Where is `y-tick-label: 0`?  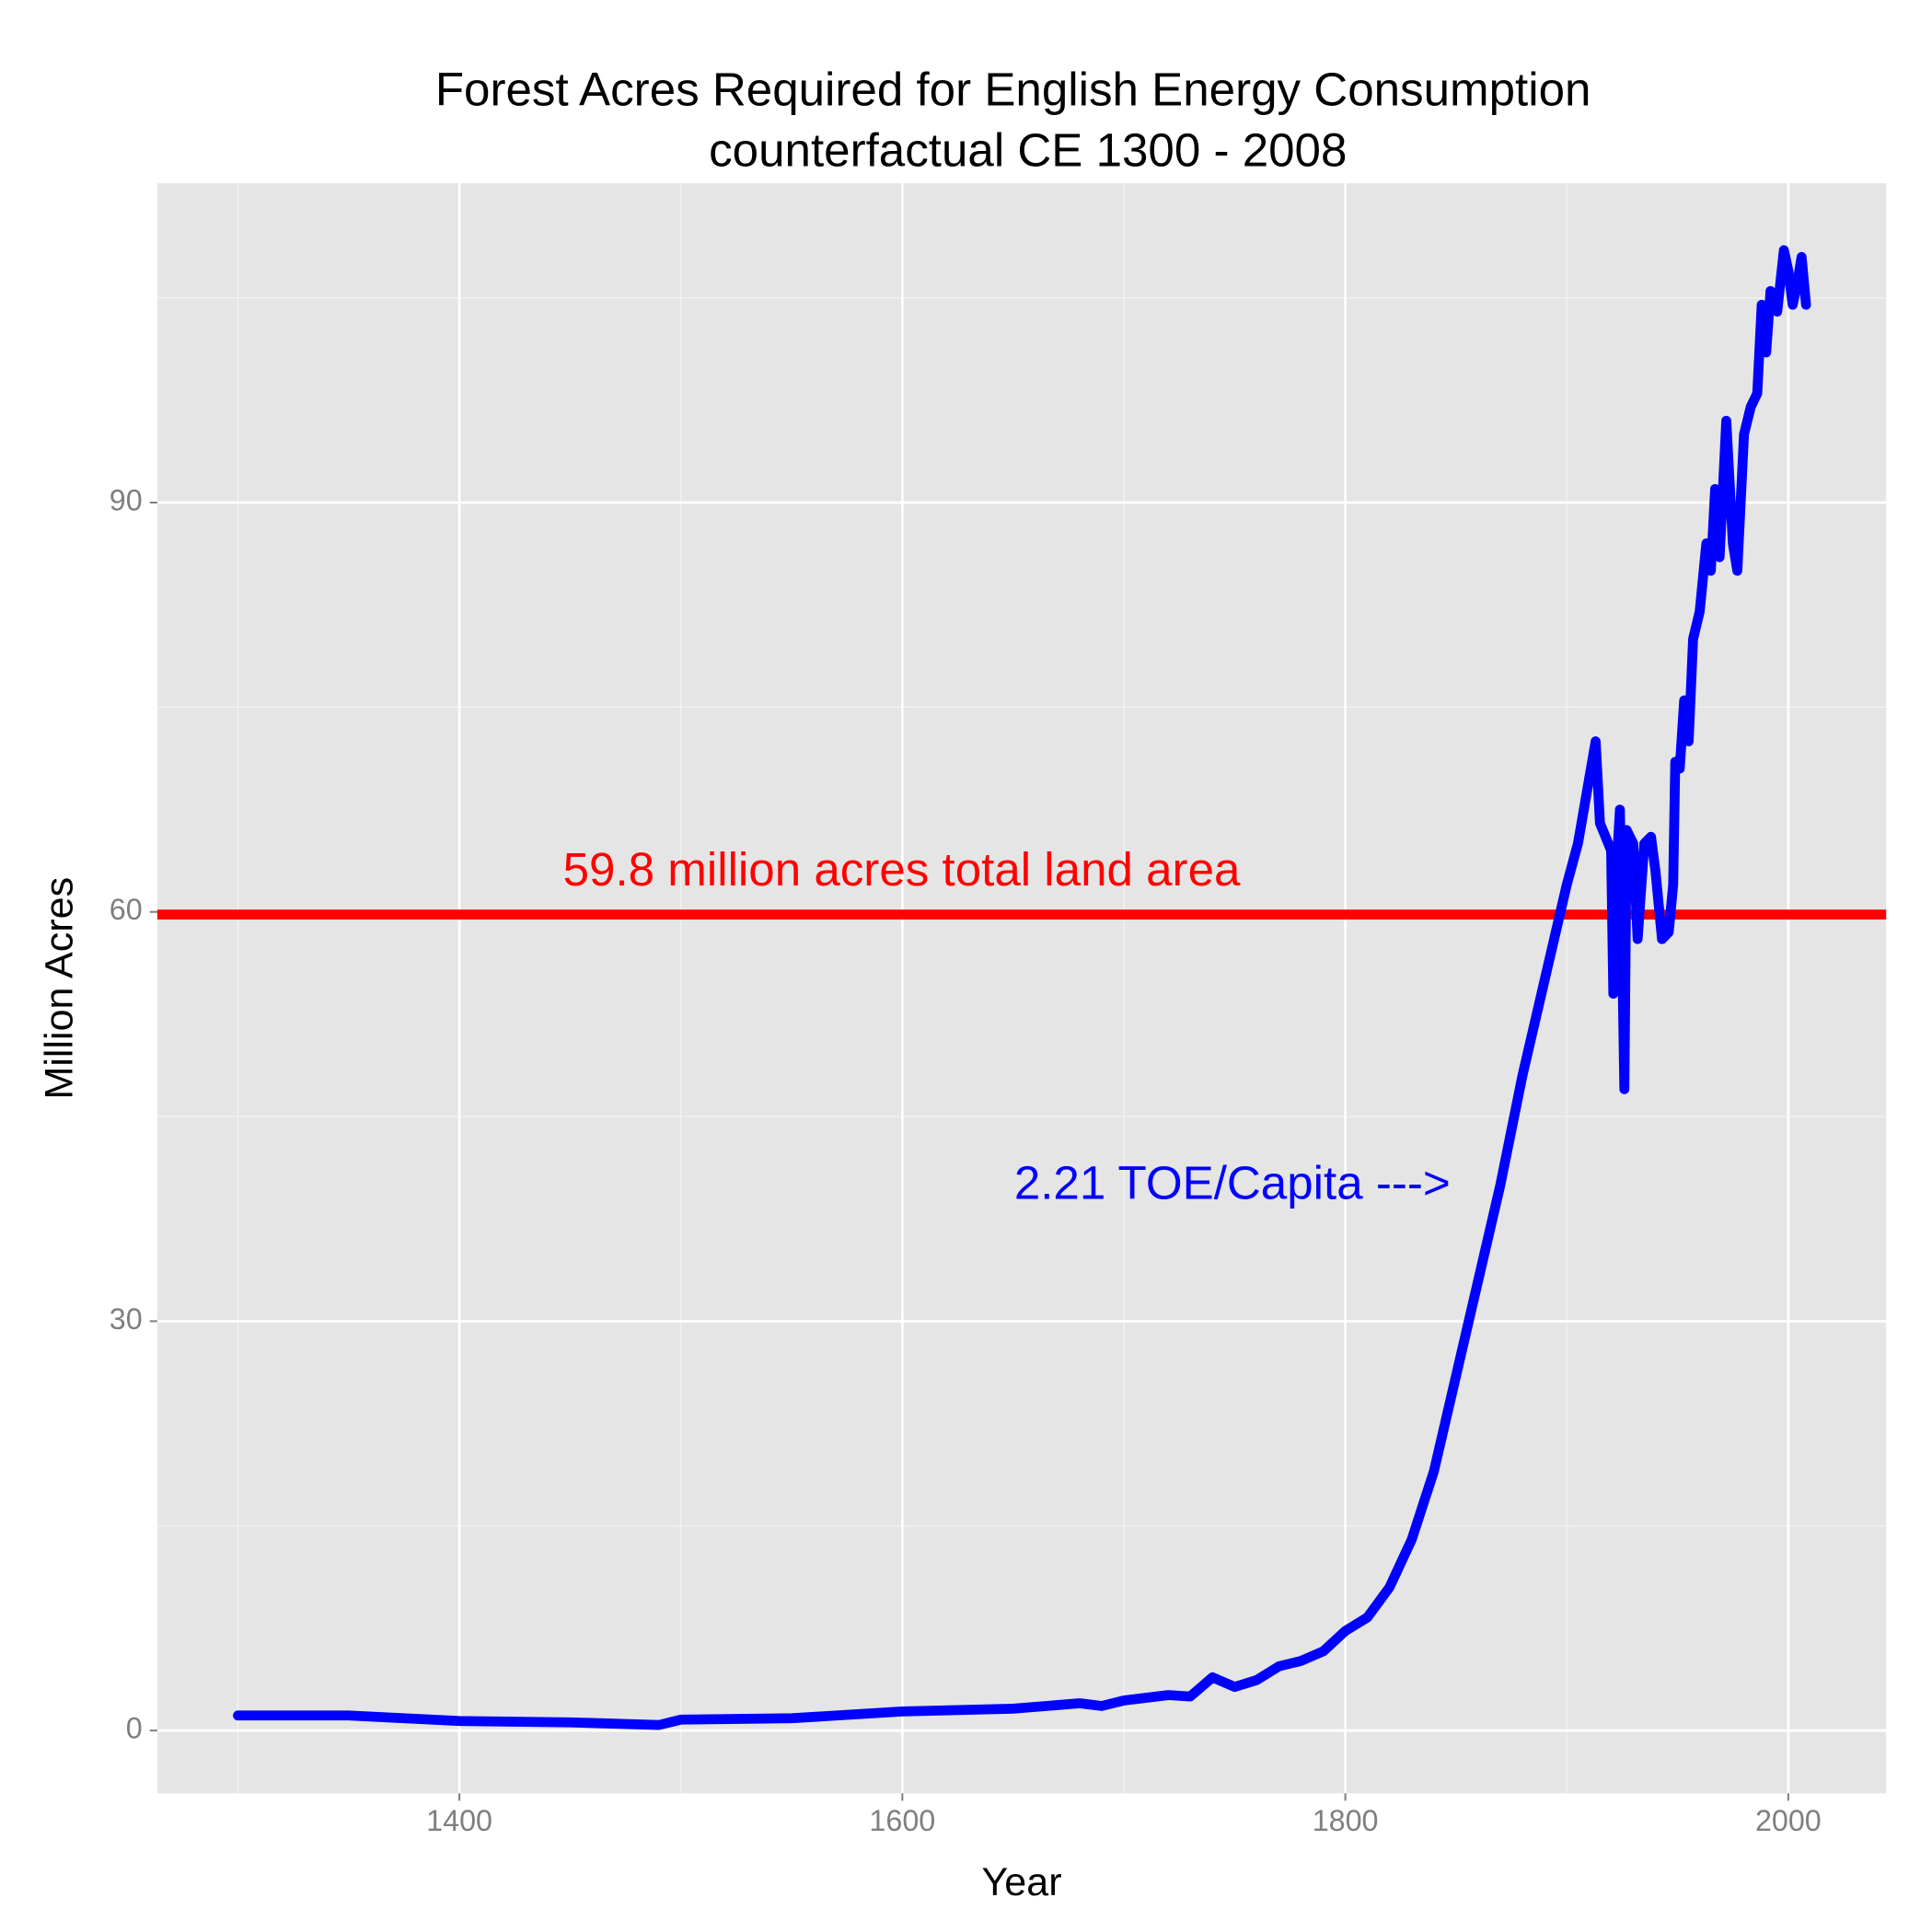
y-tick-label: 0 is located at coordinates (135, 1729).